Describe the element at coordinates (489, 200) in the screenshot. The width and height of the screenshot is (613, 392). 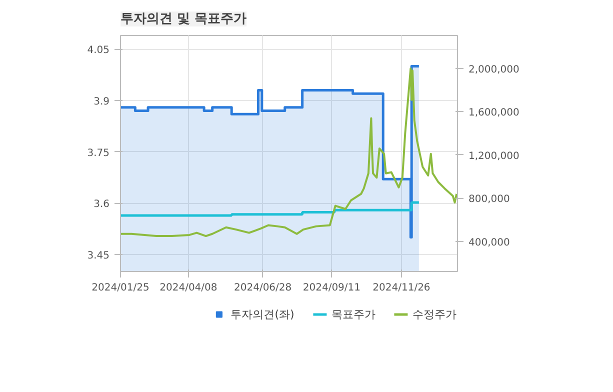
I see `y2-tick-label: 800,000` at that location.